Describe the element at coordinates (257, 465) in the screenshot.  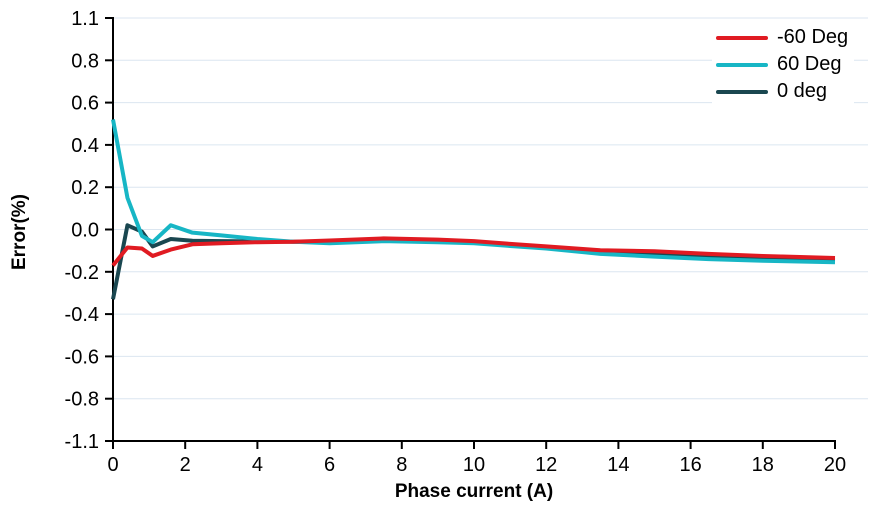
I see `x-tick-label: 4` at that location.